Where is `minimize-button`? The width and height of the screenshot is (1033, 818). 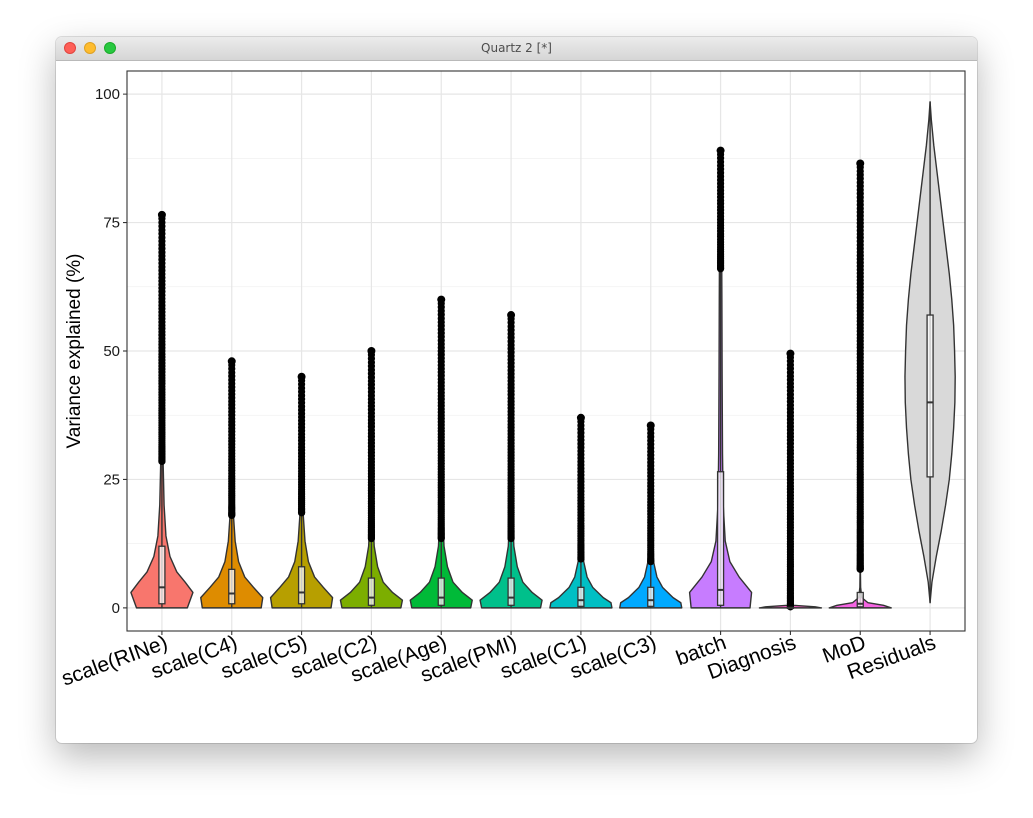 minimize-button is located at coordinates (90, 48).